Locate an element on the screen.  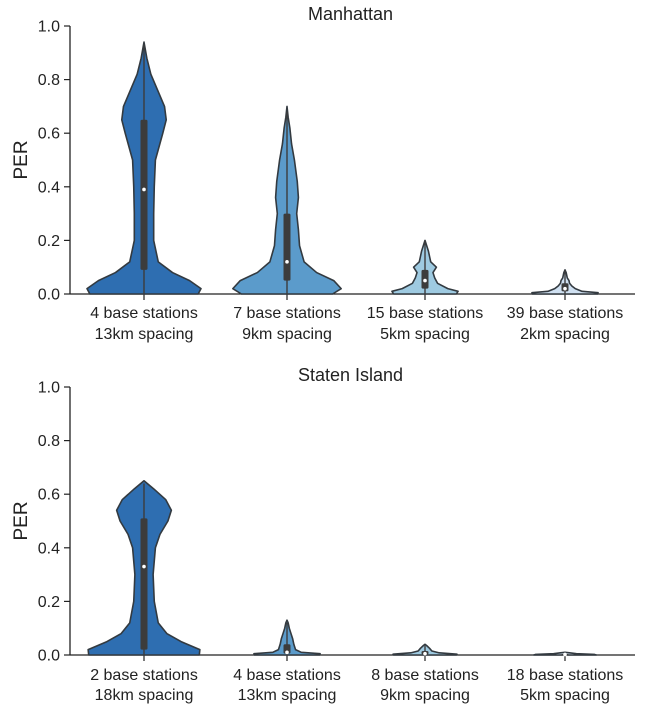
x-tick-label-spacing: 18km spacing is located at coordinates (144, 695).